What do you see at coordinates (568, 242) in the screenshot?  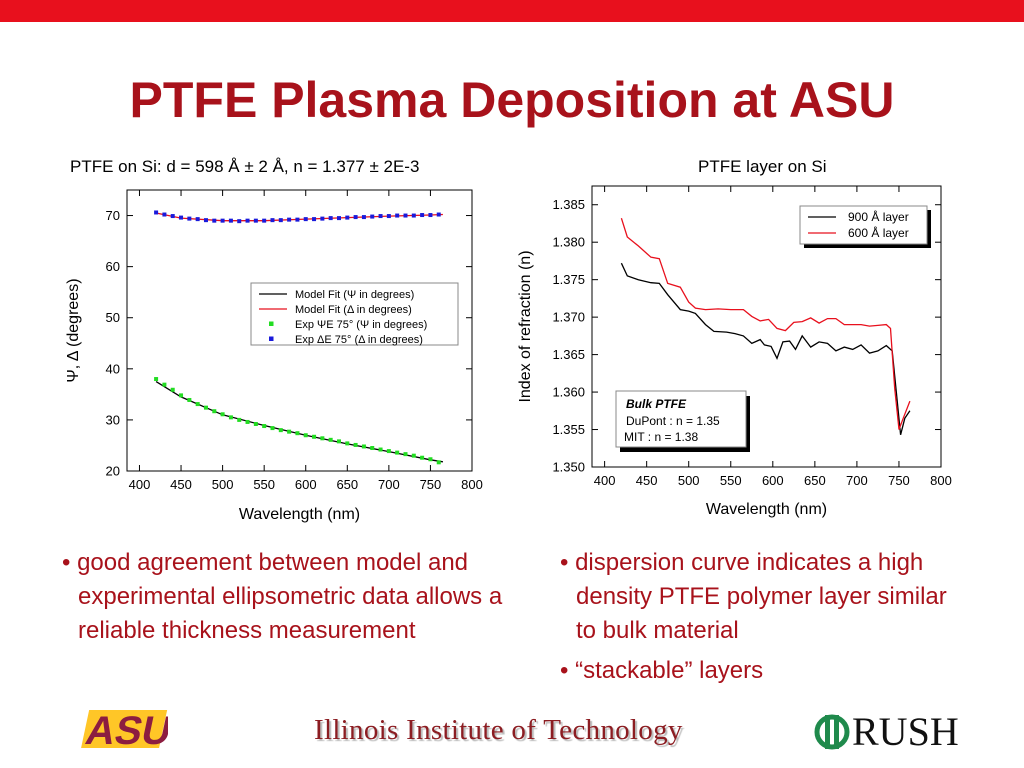 I see `chart2-ytick-label: 1.380` at bounding box center [568, 242].